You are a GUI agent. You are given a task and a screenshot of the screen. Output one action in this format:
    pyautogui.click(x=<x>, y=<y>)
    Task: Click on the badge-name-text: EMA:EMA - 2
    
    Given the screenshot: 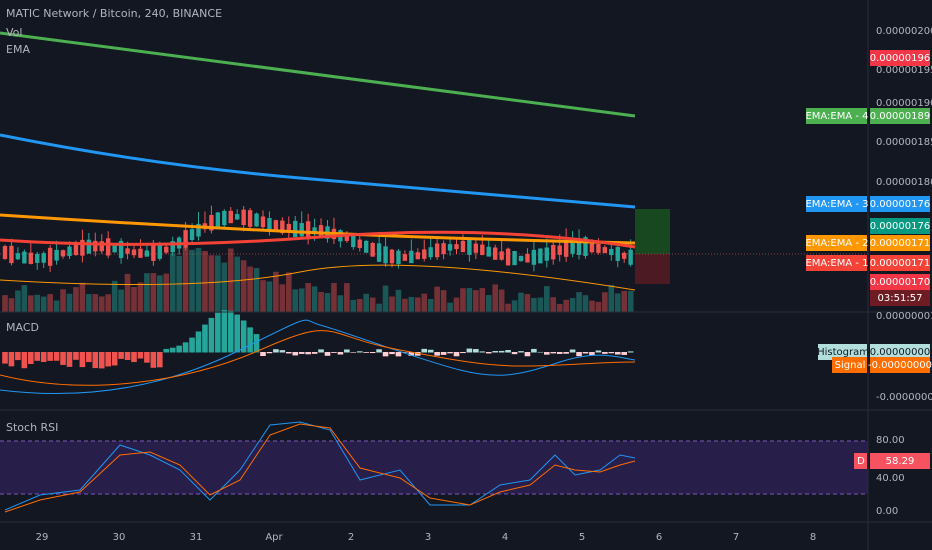 What is the action you would take?
    pyautogui.click(x=836, y=243)
    